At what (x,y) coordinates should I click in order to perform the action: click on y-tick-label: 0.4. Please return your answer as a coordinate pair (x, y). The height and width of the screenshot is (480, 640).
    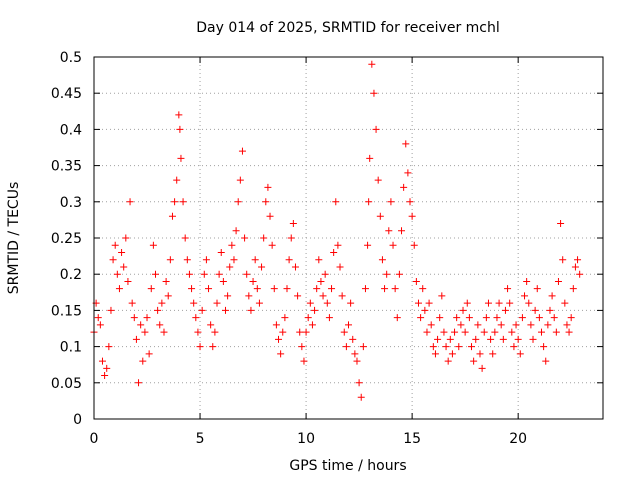
    Looking at the image, I should click on (71, 130).